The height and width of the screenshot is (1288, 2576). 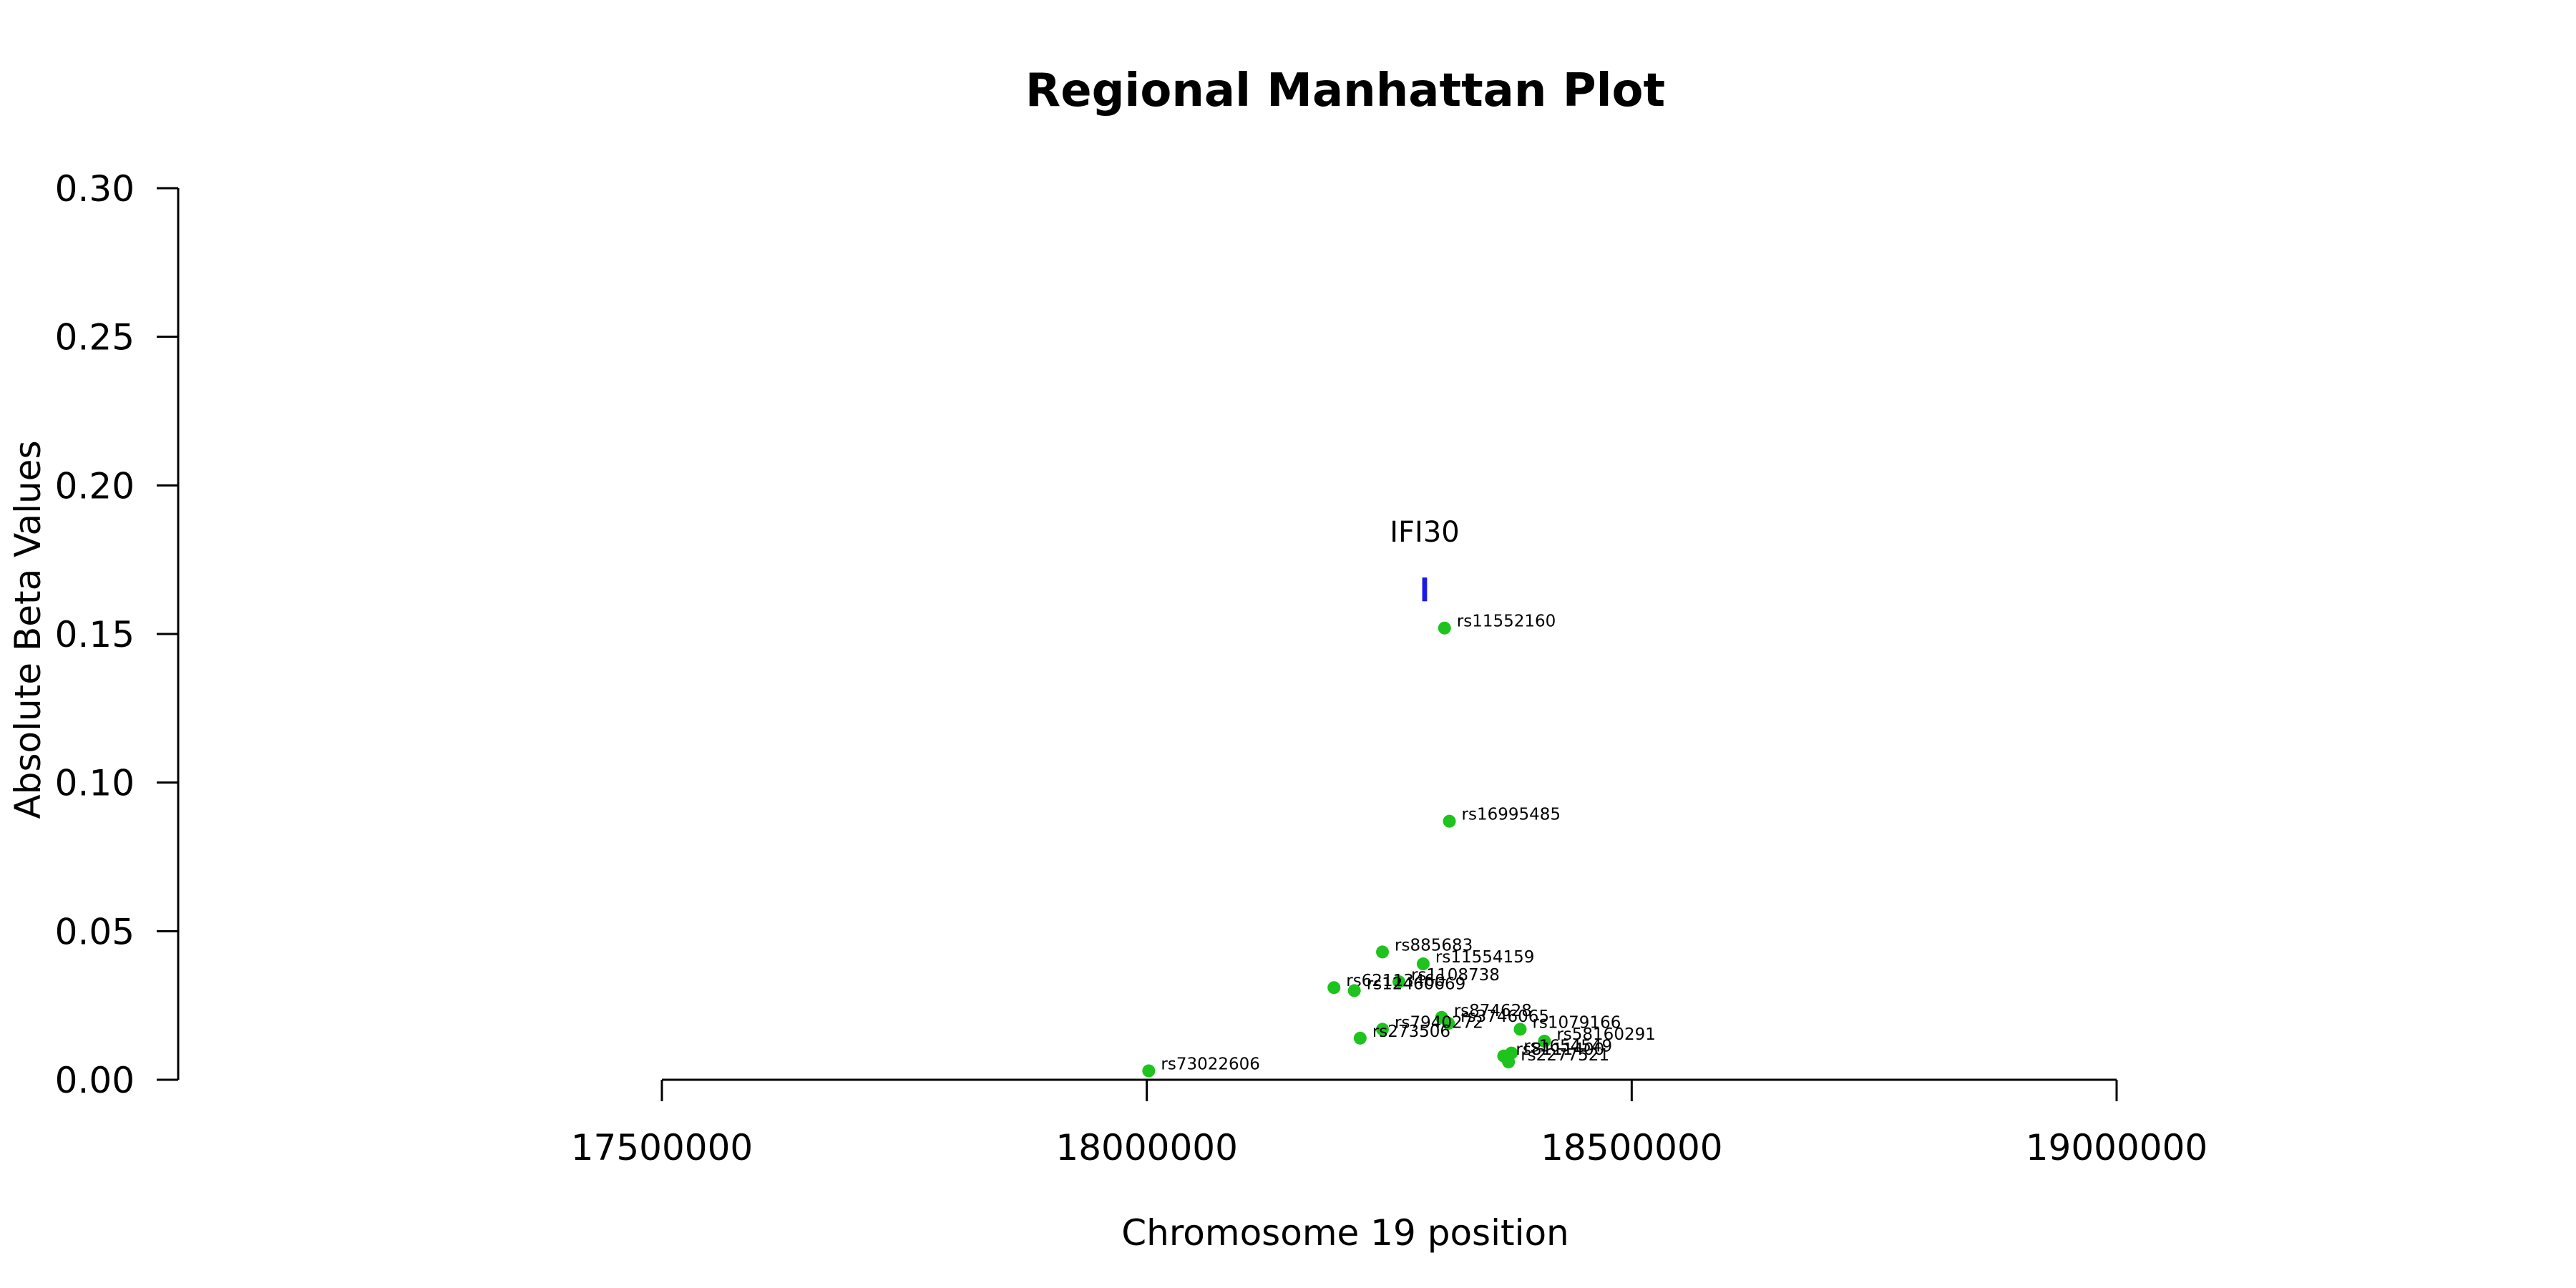 I want to click on y-tick-label: 0.10, so click(x=95, y=783).